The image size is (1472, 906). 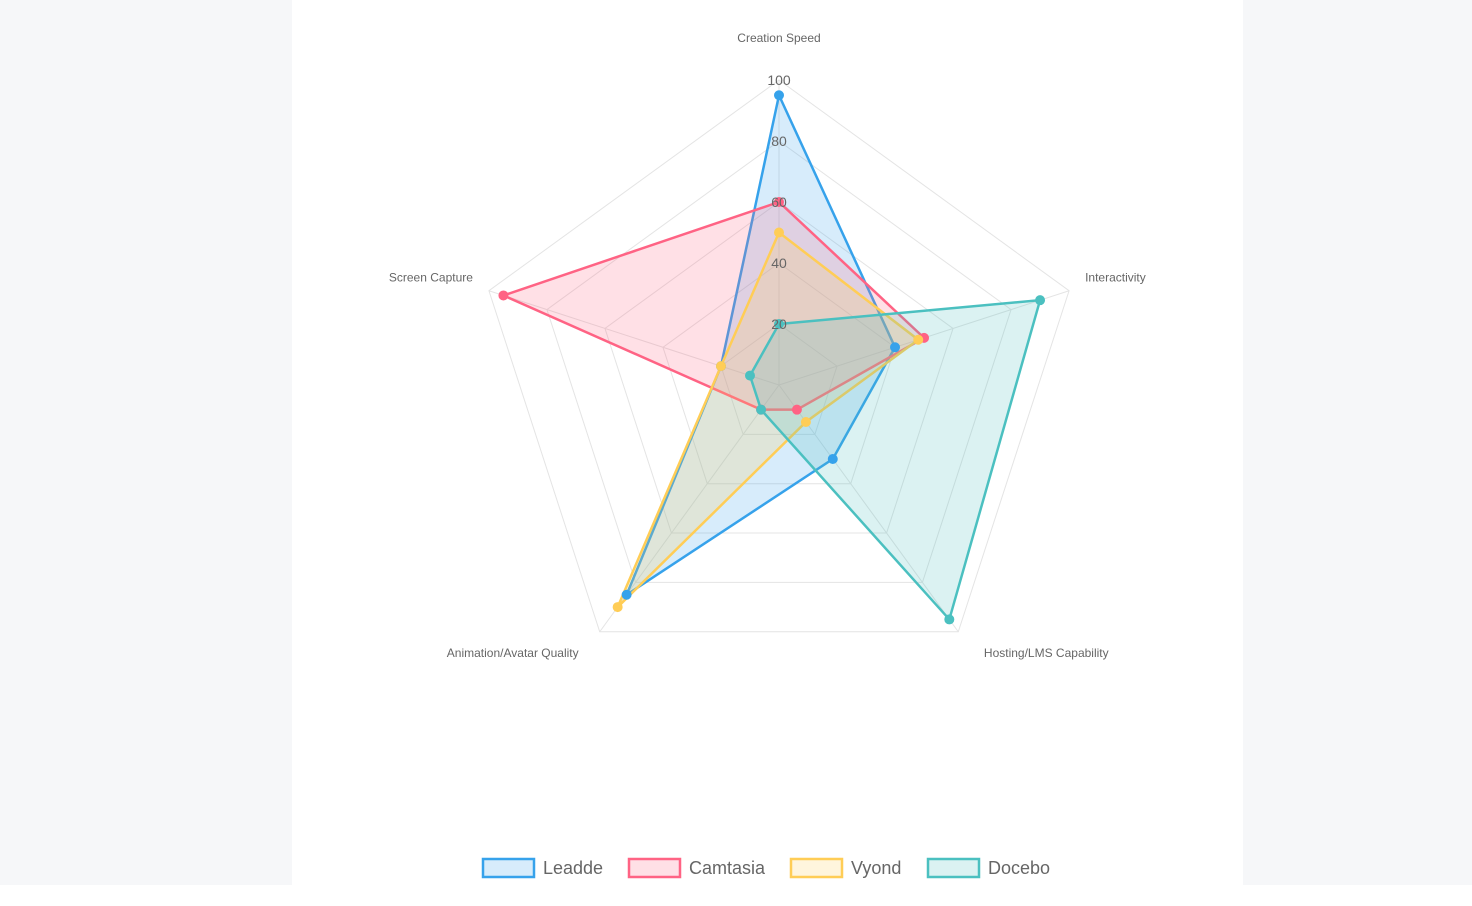 I want to click on tick-label: 100, so click(x=779, y=80).